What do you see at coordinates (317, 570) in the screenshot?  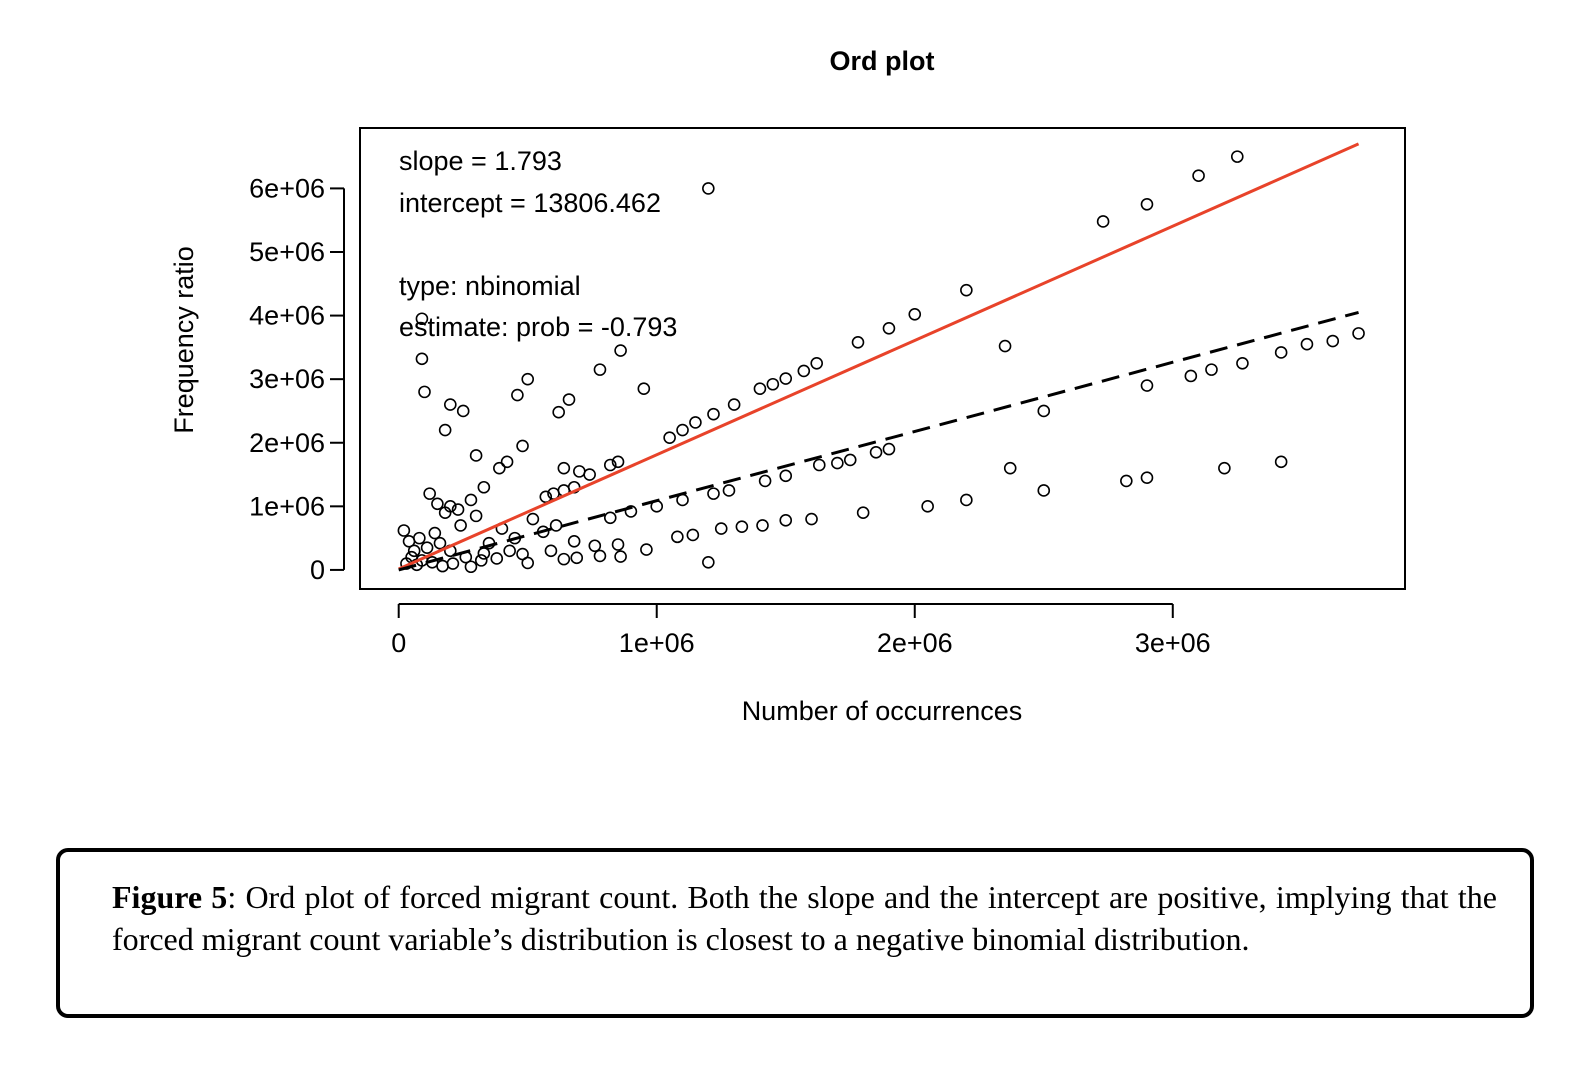 I see `y-tick-label: 0` at bounding box center [317, 570].